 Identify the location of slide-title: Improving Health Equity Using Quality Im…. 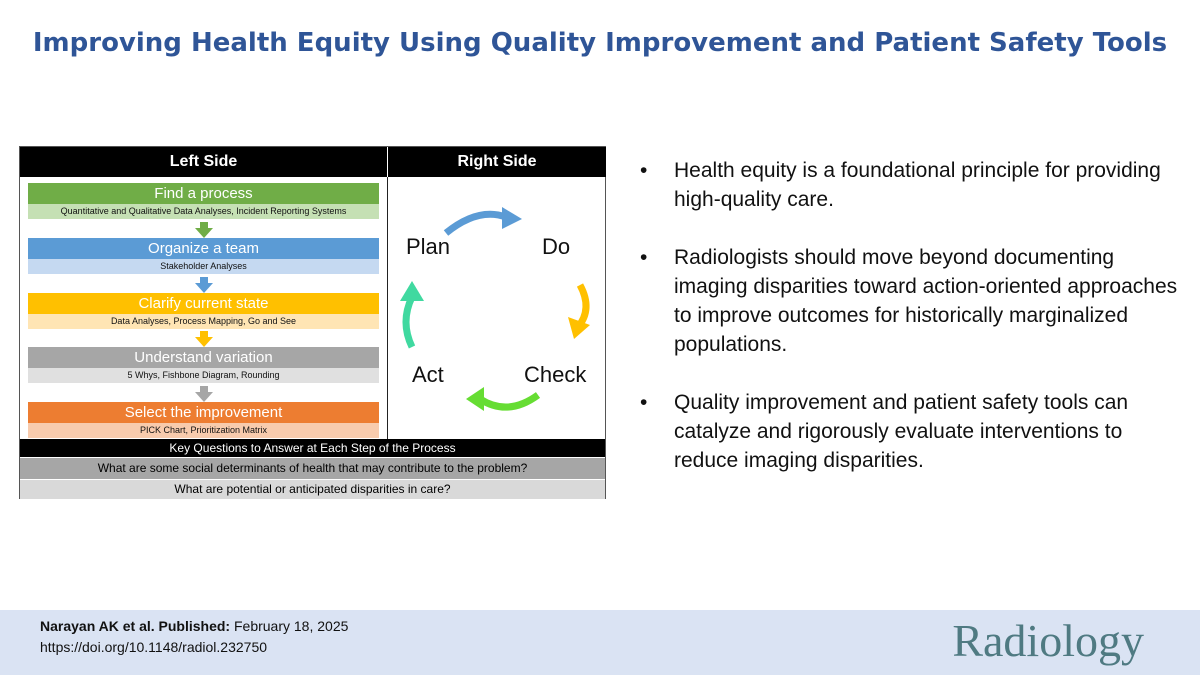
(600, 43).